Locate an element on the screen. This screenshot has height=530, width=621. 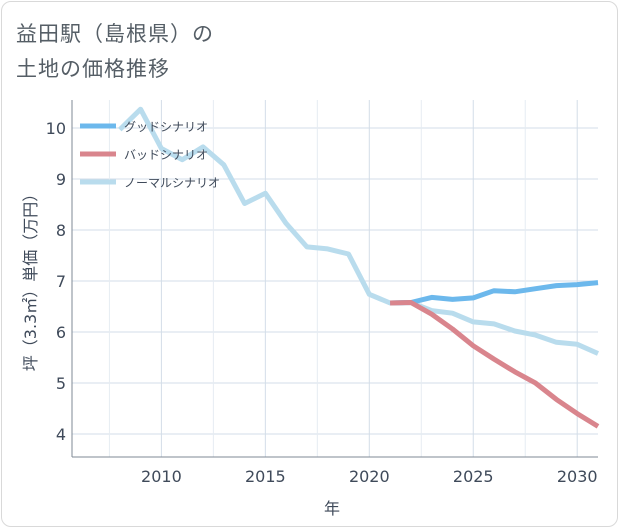
x-tick-label-2010: 2010 is located at coordinates (161, 476).